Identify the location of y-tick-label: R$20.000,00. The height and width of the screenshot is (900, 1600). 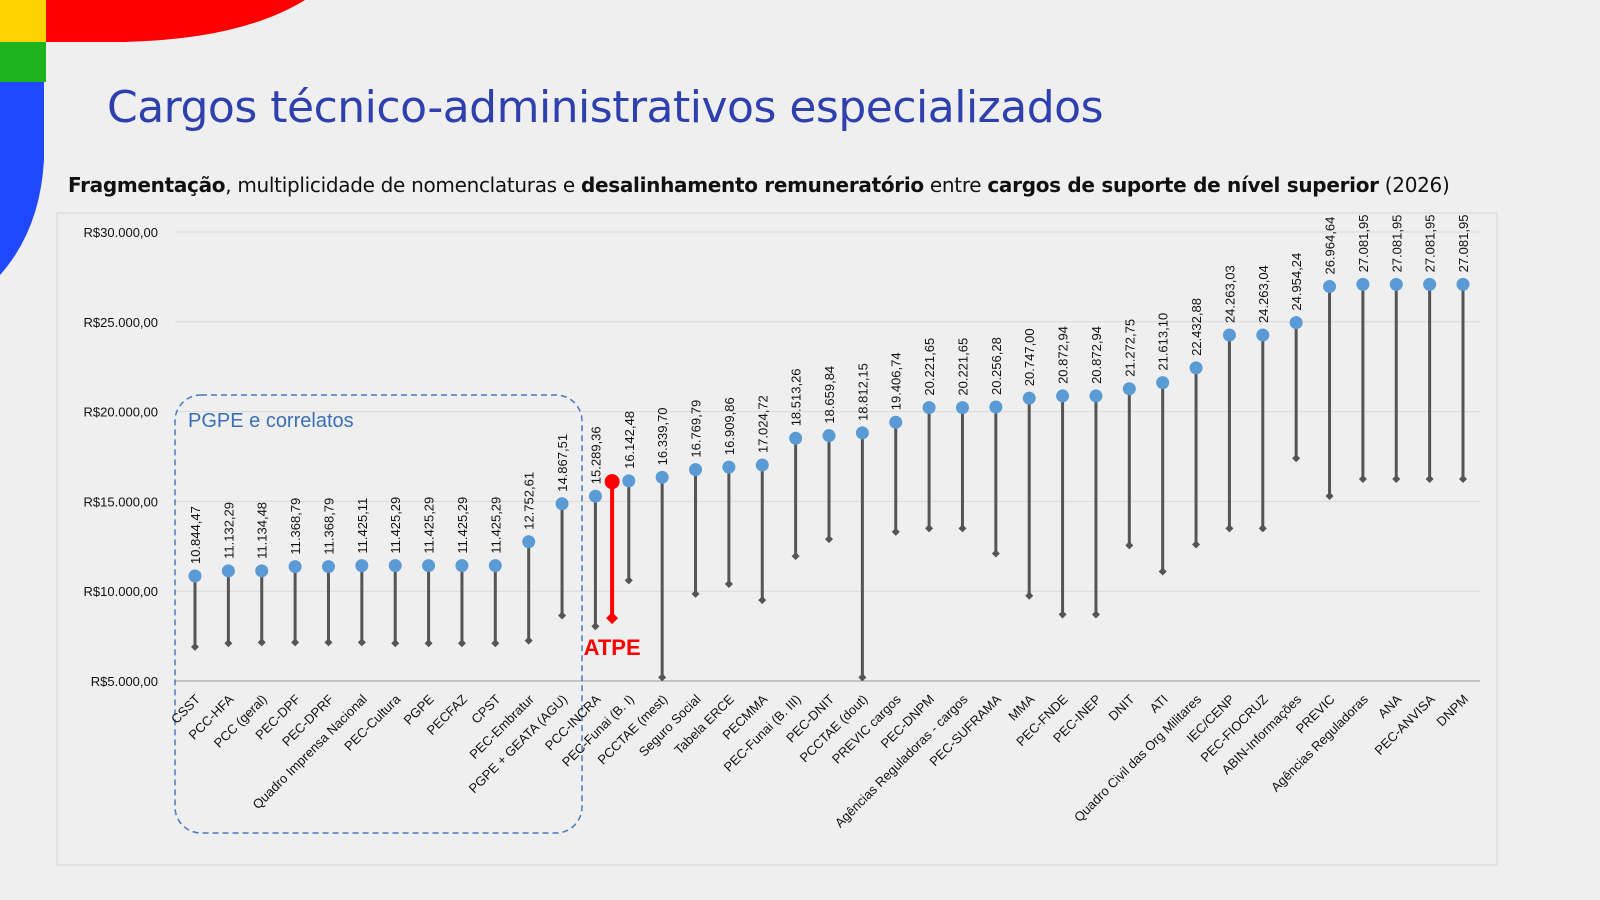
(121, 412).